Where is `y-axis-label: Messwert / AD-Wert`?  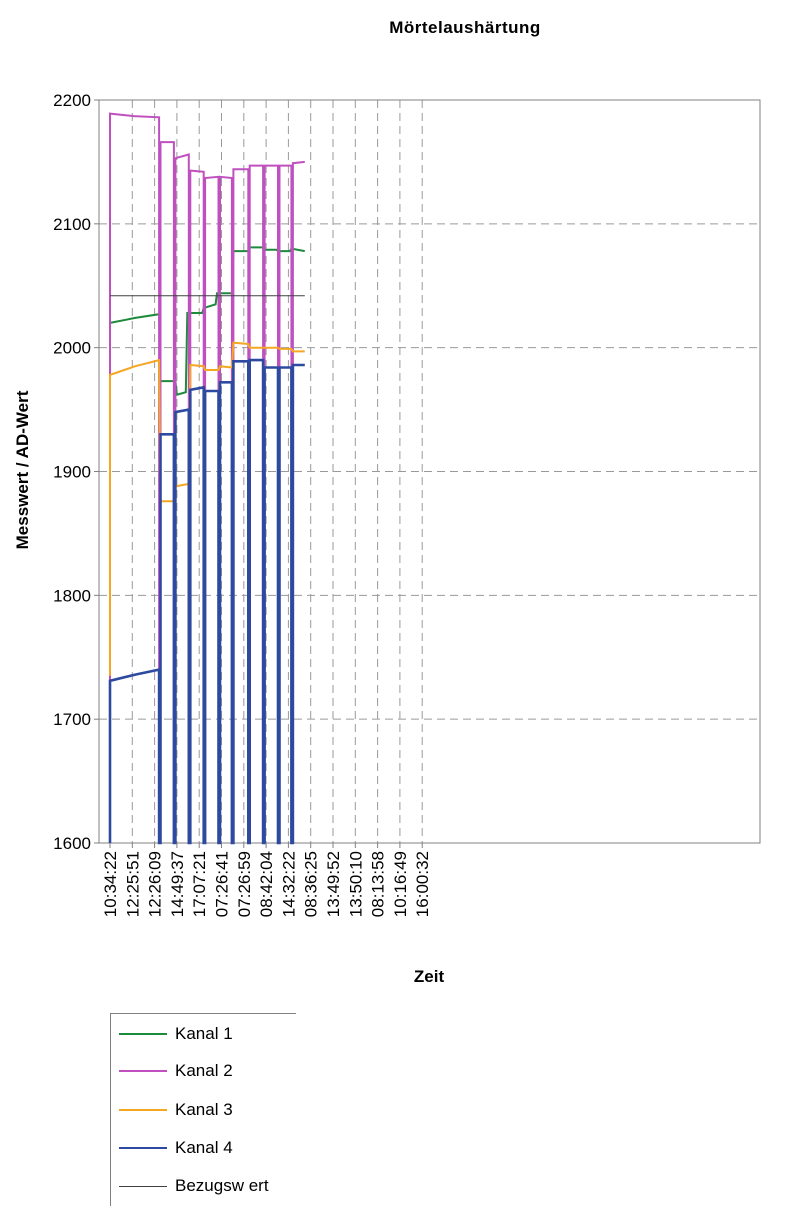
y-axis-label: Messwert / AD-Wert is located at coordinates (22, 470).